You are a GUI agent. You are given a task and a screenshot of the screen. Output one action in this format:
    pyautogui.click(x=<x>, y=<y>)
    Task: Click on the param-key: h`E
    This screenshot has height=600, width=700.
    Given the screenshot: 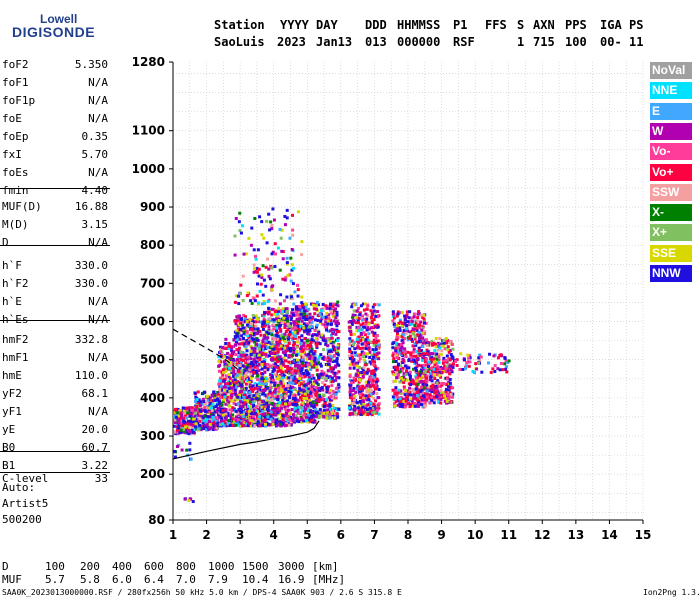 What is the action you would take?
    pyautogui.click(x=12, y=301)
    